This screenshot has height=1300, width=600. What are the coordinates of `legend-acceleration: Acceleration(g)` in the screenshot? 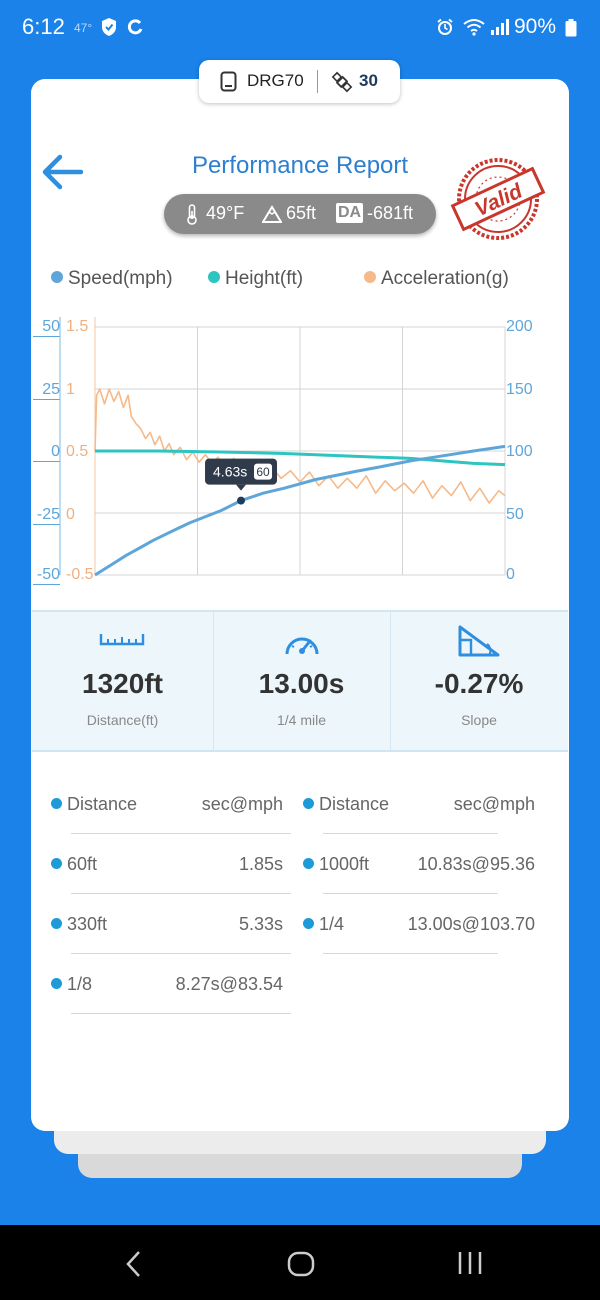 It's located at (436, 279).